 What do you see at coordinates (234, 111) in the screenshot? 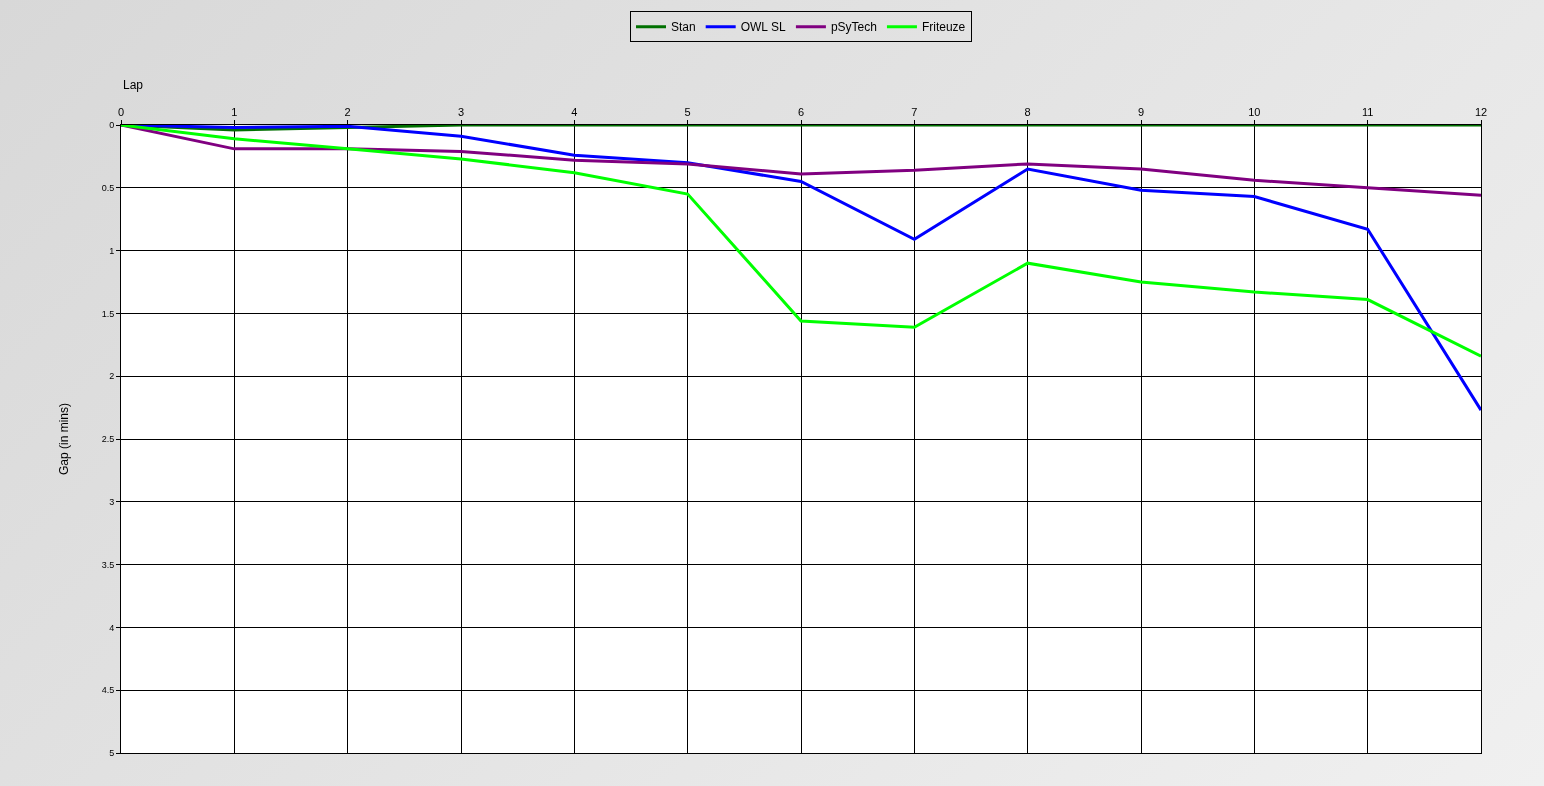
I see `x-tick-label: 1` at bounding box center [234, 111].